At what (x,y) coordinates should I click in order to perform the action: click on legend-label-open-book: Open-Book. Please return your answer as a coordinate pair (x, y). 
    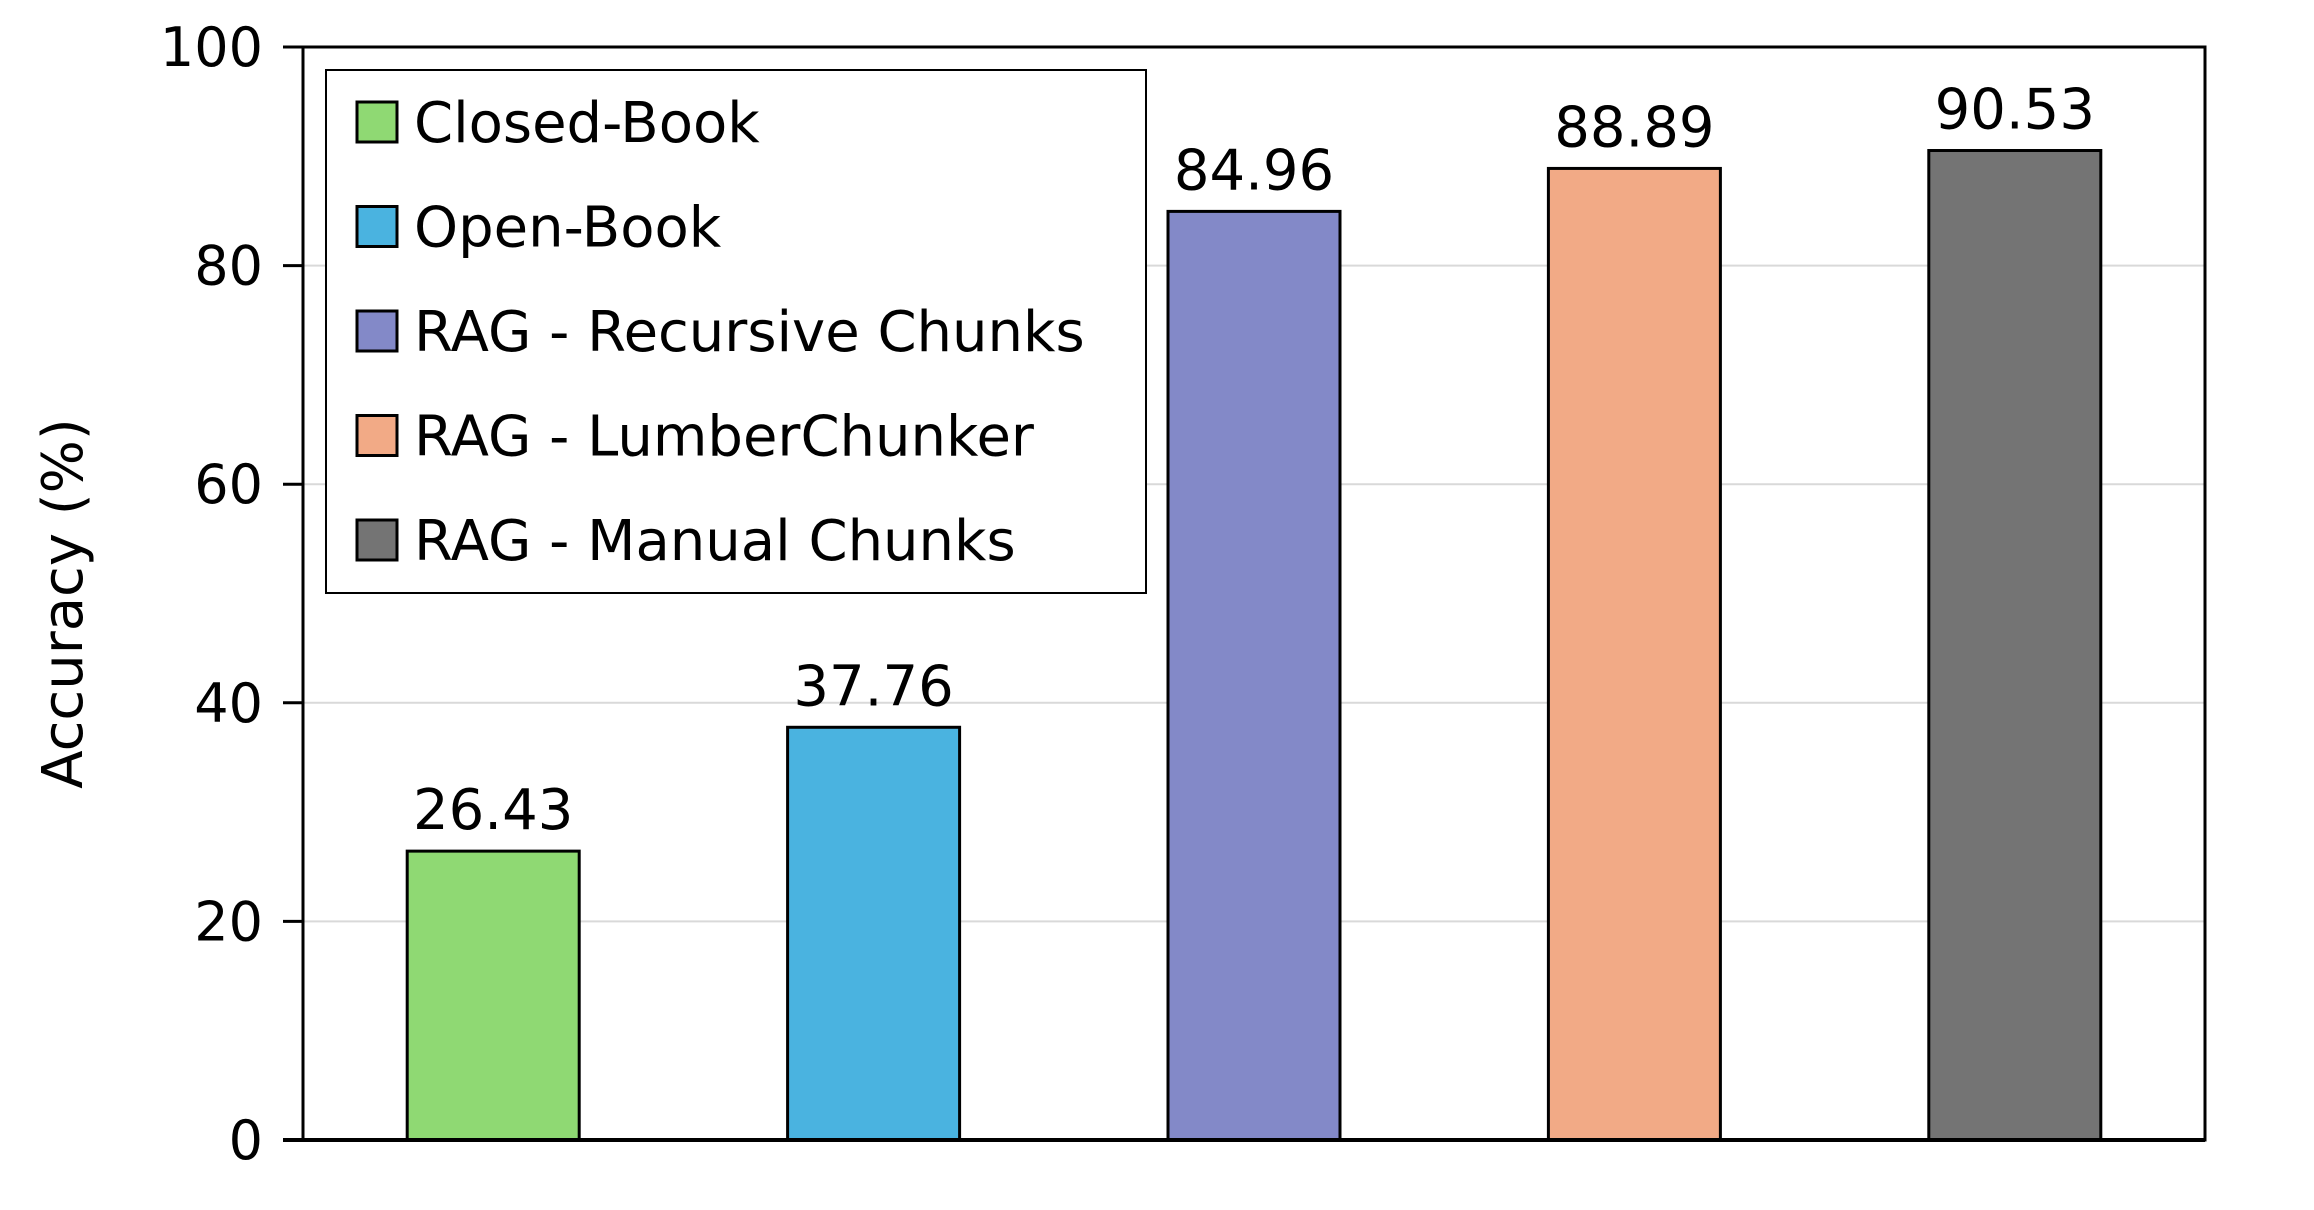
    Looking at the image, I should click on (568, 228).